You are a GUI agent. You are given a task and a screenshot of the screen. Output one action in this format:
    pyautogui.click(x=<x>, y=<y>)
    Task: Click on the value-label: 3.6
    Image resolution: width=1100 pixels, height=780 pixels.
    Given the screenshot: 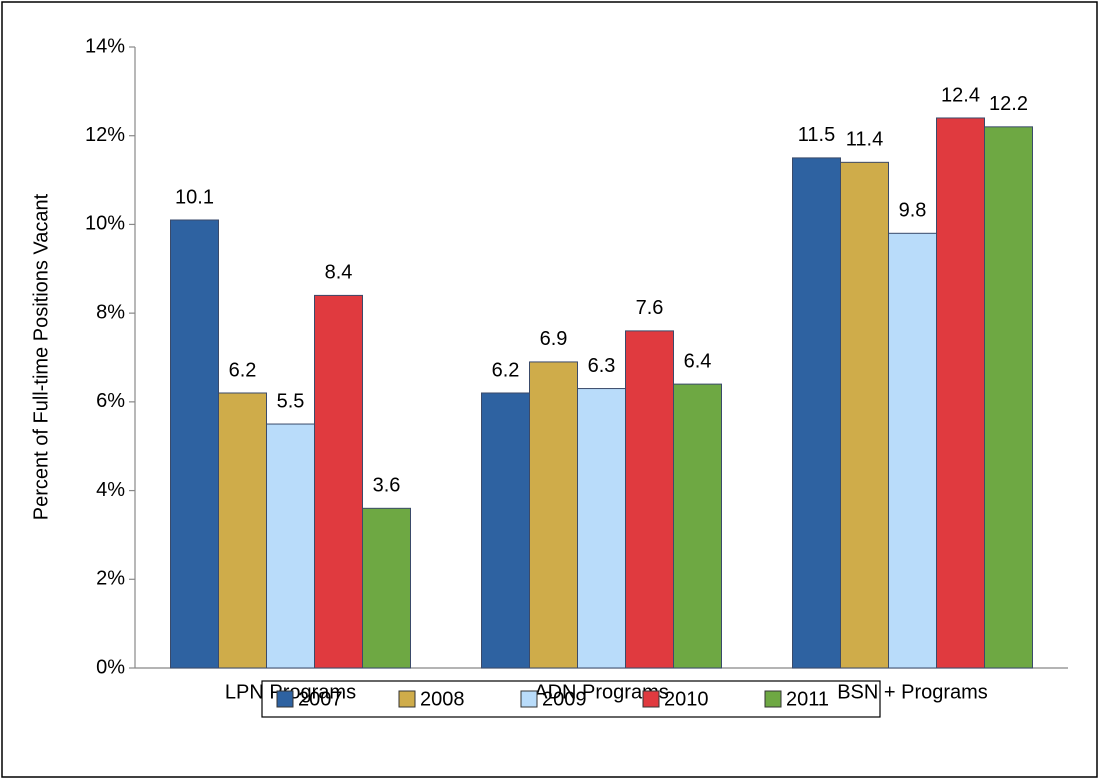 What is the action you would take?
    pyautogui.click(x=387, y=486)
    